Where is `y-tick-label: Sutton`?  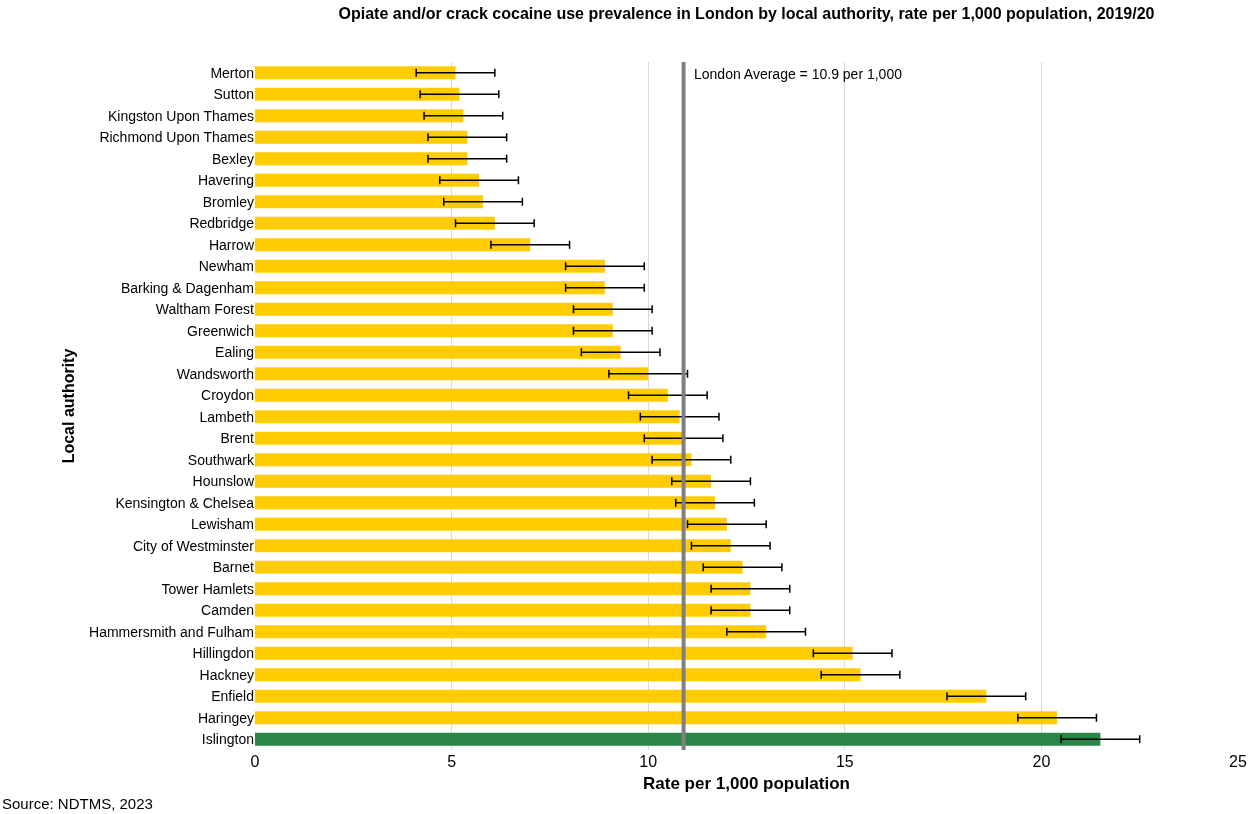
y-tick-label: Sutton is located at coordinates (233, 94).